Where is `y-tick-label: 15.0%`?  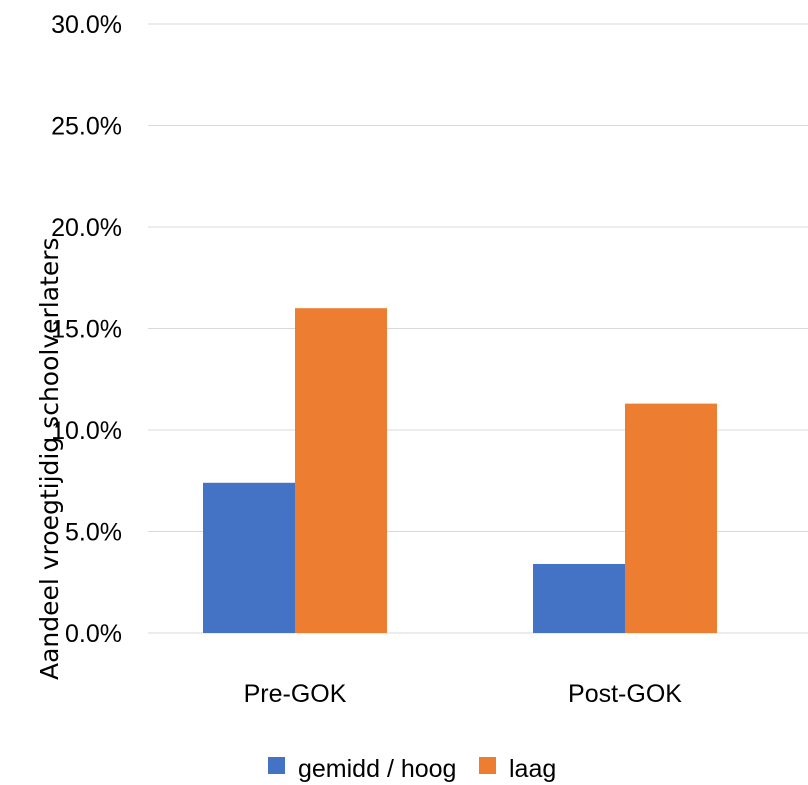 y-tick-label: 15.0% is located at coordinates (86, 330).